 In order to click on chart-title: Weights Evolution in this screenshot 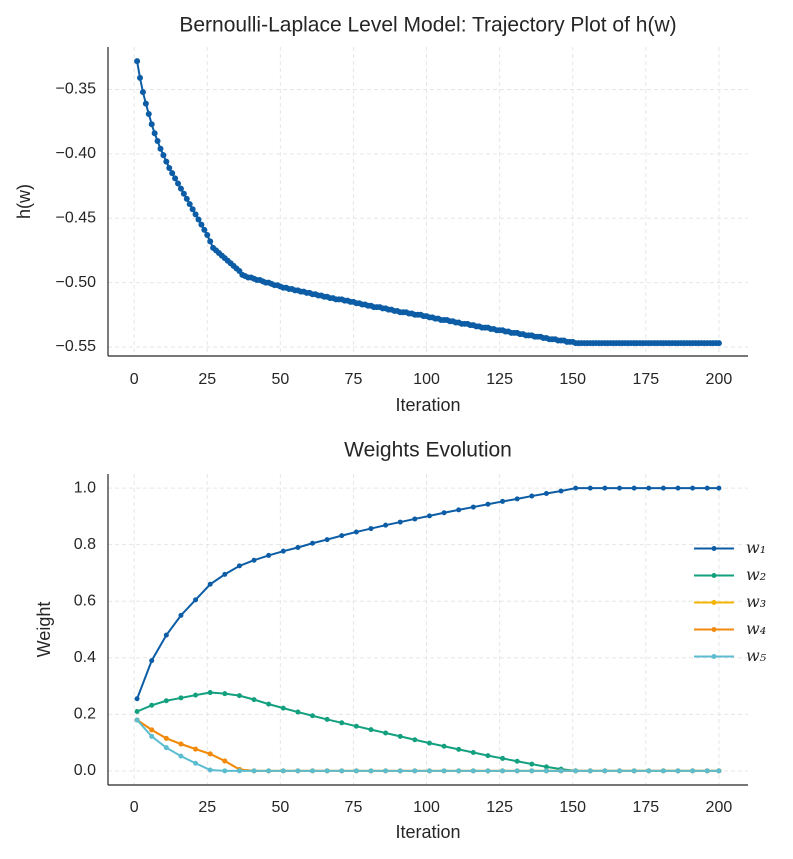, I will do `click(428, 450)`.